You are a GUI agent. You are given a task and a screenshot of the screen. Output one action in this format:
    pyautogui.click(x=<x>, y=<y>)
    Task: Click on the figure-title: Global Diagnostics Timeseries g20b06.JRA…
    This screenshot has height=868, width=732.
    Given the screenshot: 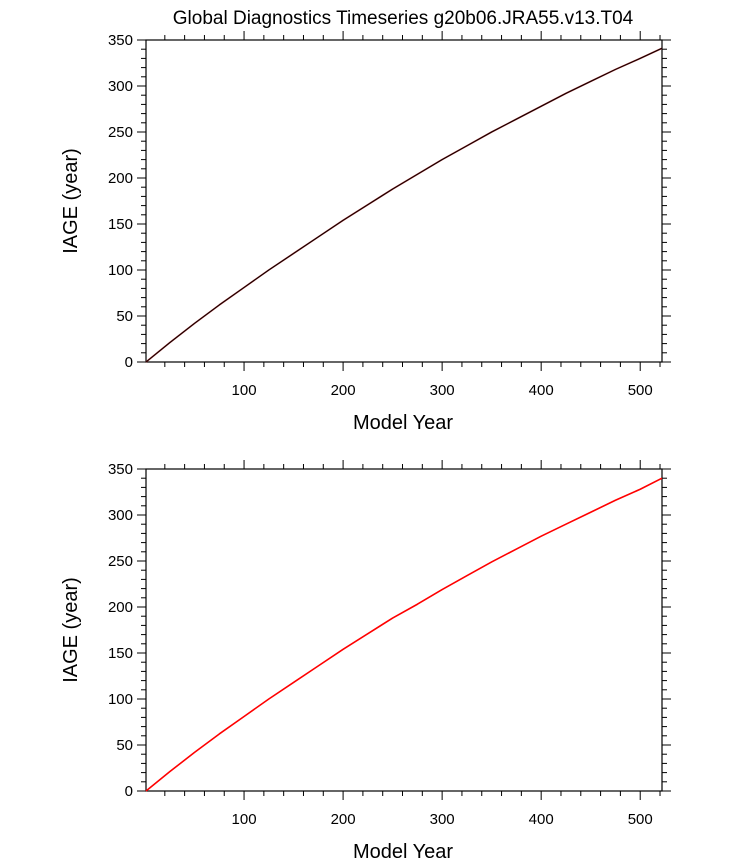 What is the action you would take?
    pyautogui.click(x=403, y=18)
    